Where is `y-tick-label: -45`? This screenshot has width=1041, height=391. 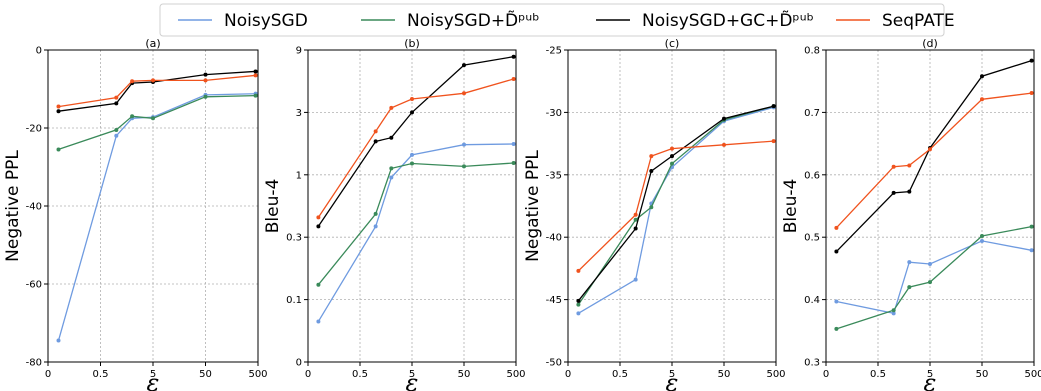 y-tick-label: -45 is located at coordinates (554, 300).